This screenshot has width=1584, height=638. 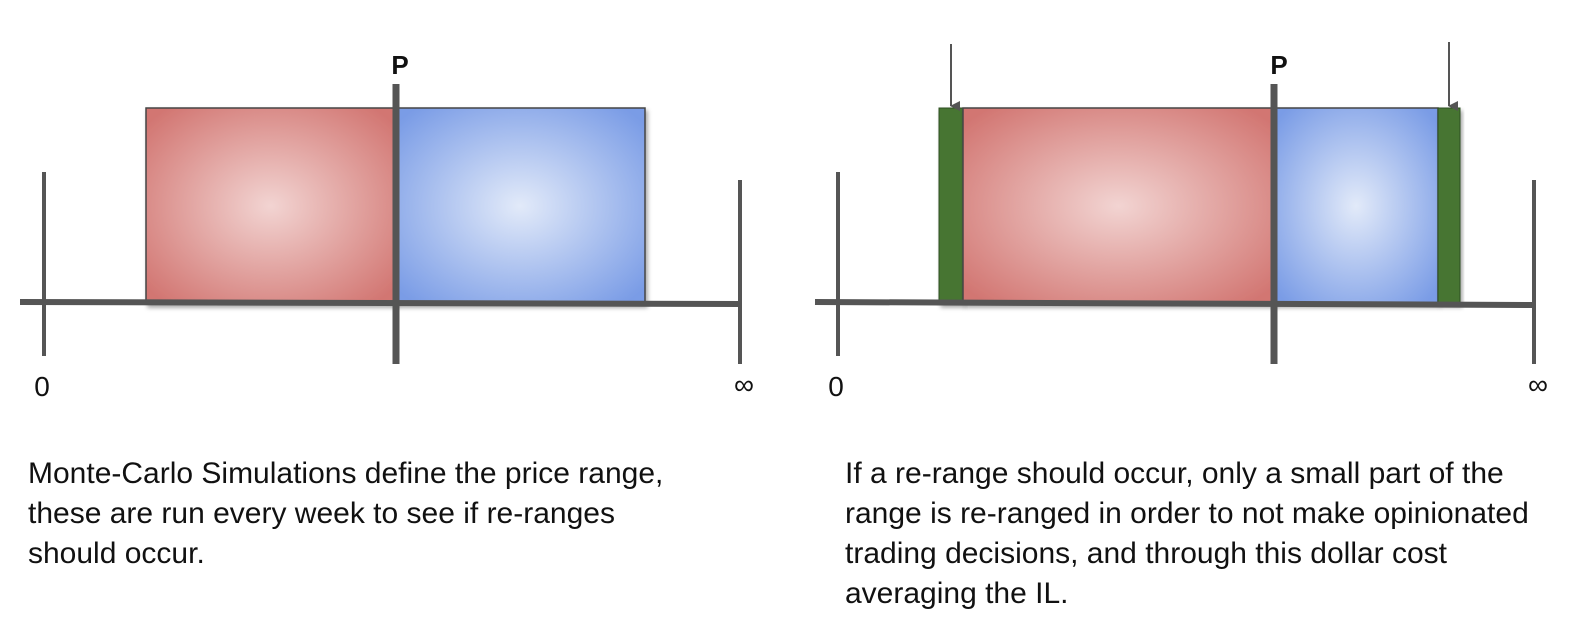 What do you see at coordinates (399, 65) in the screenshot?
I see `left-price-label: P` at bounding box center [399, 65].